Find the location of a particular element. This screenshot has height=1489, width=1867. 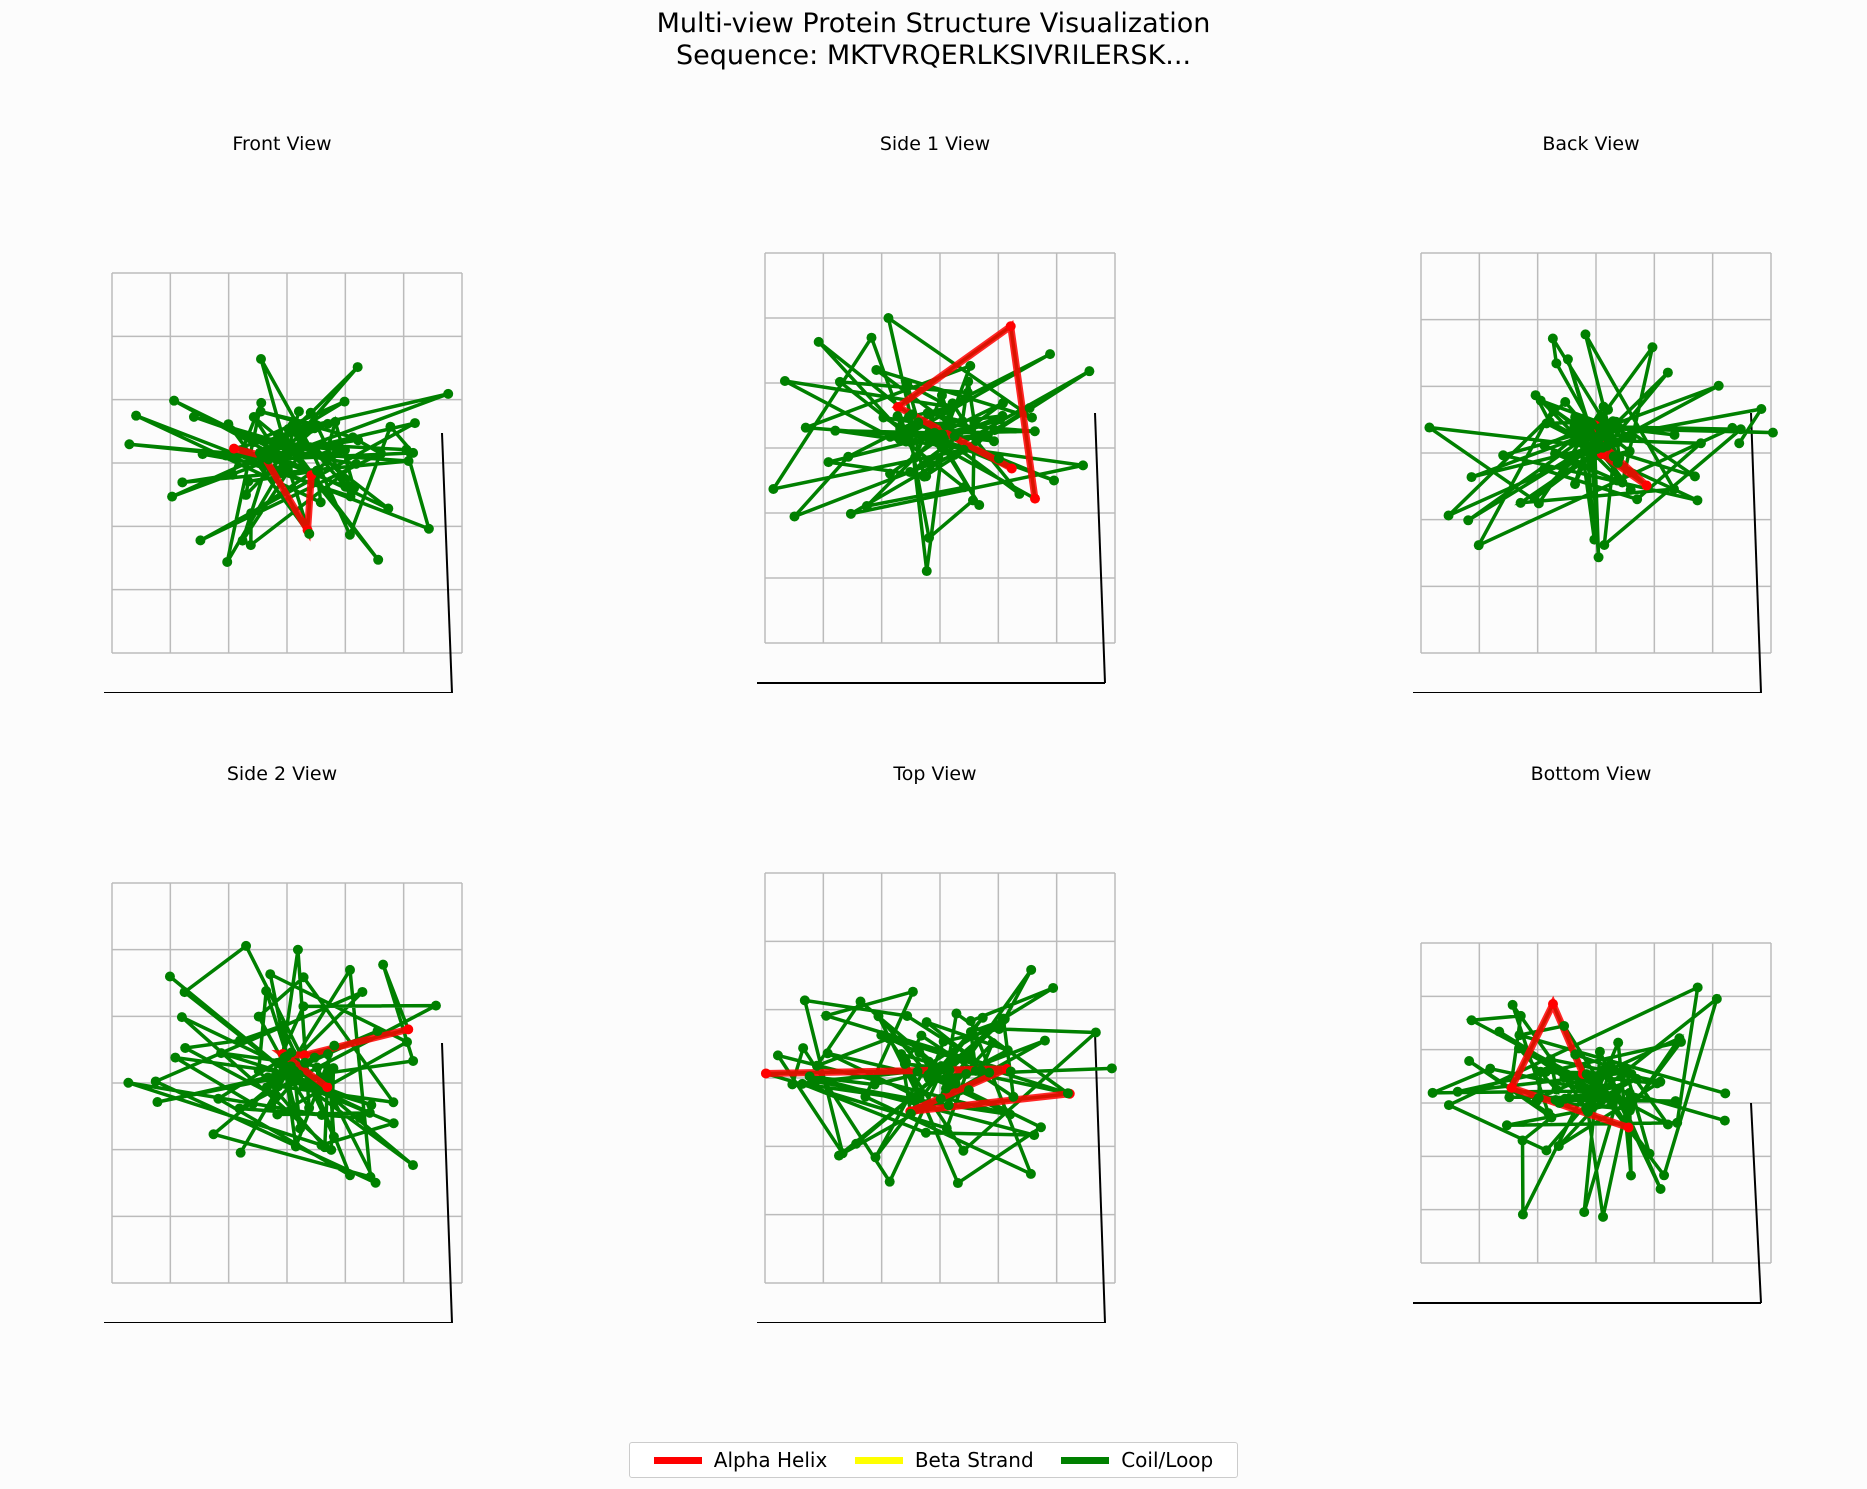

panel-side-2-view: Side 2 View is located at coordinates (282, 1043).